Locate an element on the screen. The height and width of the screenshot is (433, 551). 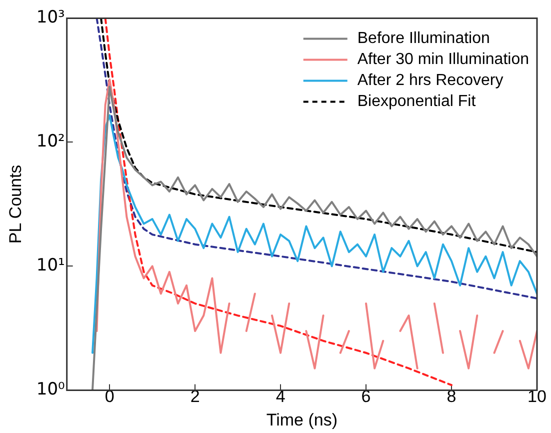
y-axis-title: PL Counts is located at coordinates (15, 204).